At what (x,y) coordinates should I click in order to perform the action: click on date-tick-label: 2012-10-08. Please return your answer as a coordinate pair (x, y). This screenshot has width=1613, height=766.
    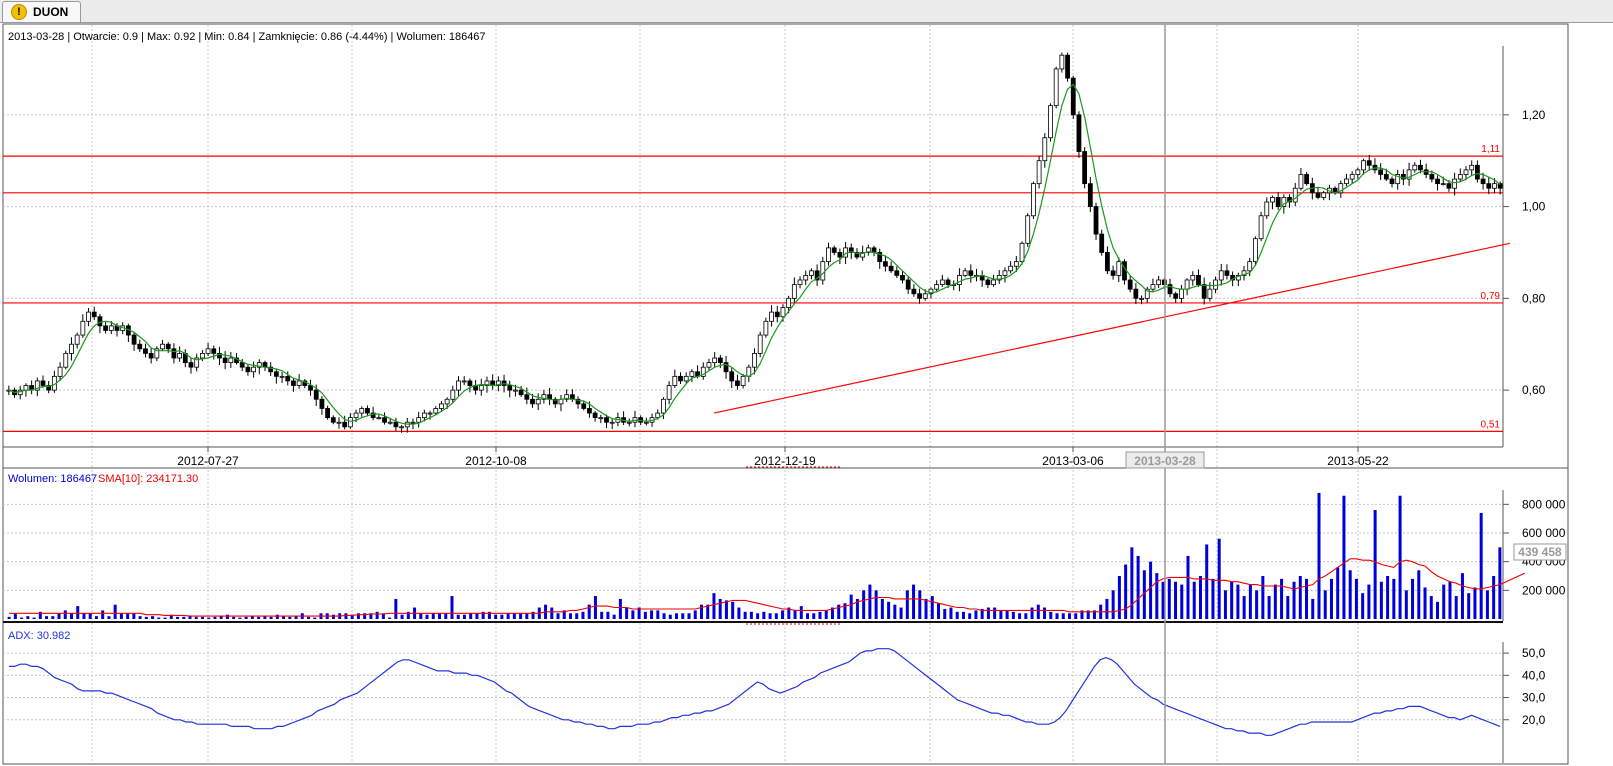
    Looking at the image, I should click on (496, 461).